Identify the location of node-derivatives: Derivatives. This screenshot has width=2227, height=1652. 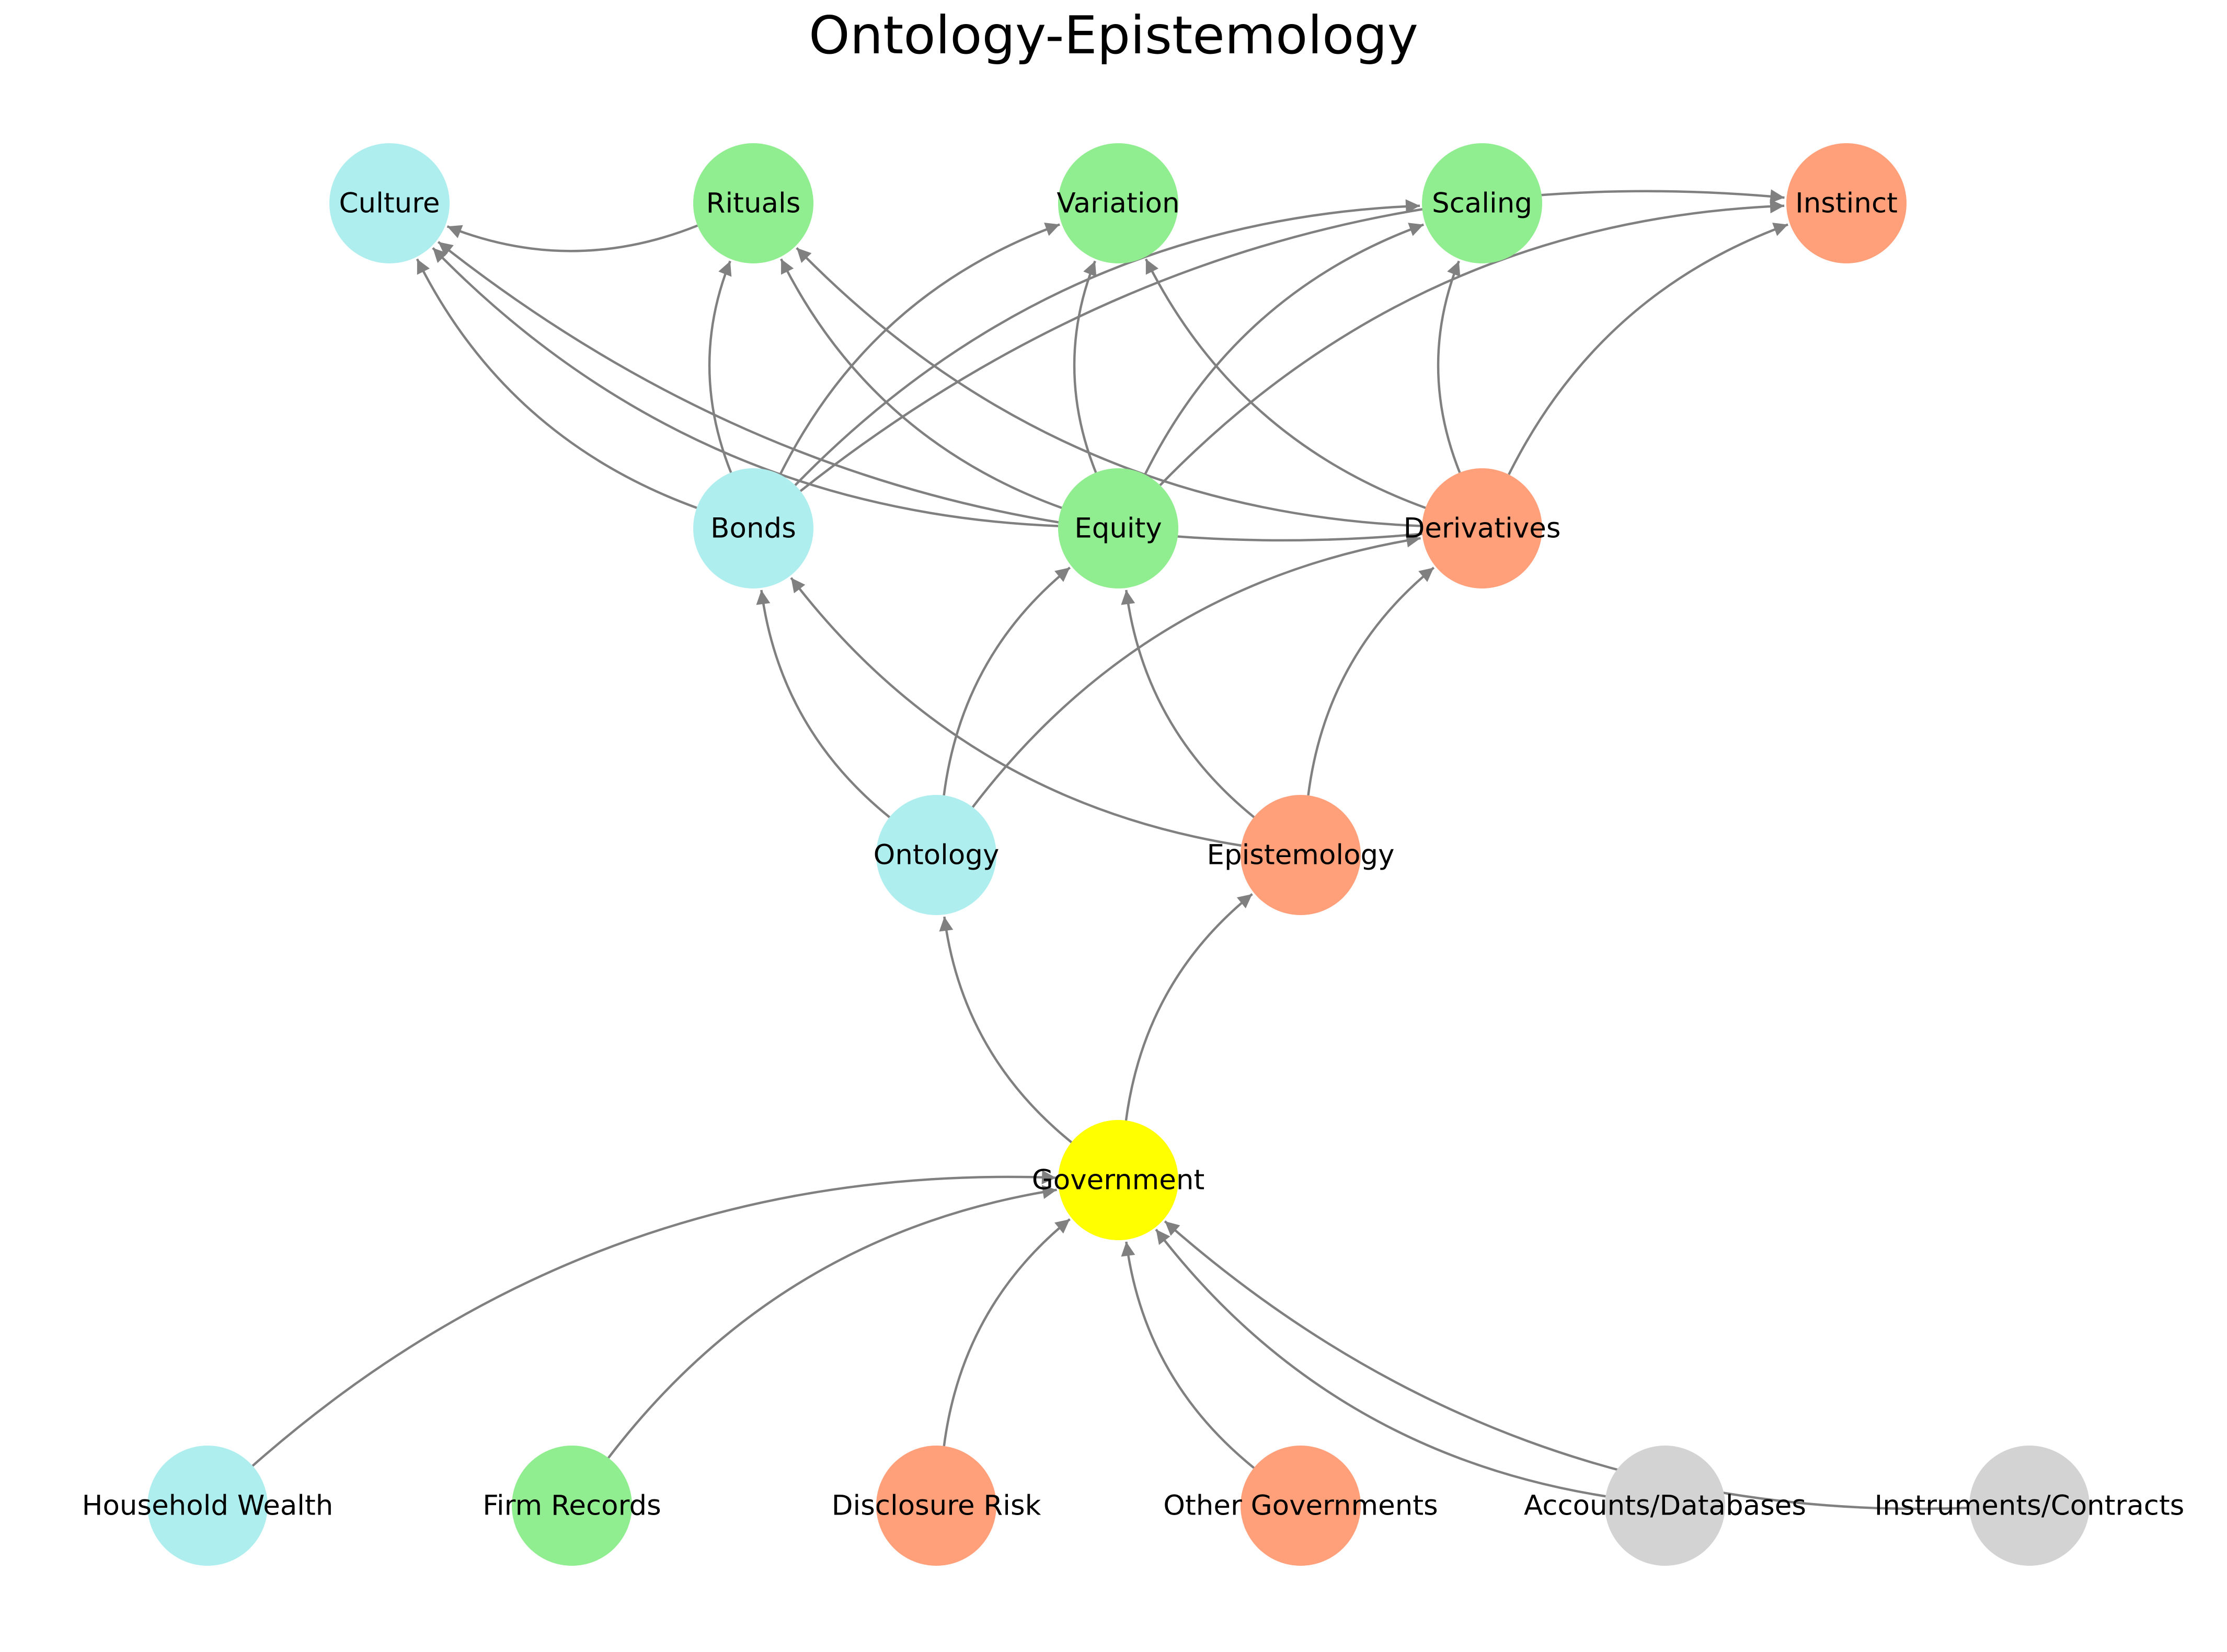
(1482, 528).